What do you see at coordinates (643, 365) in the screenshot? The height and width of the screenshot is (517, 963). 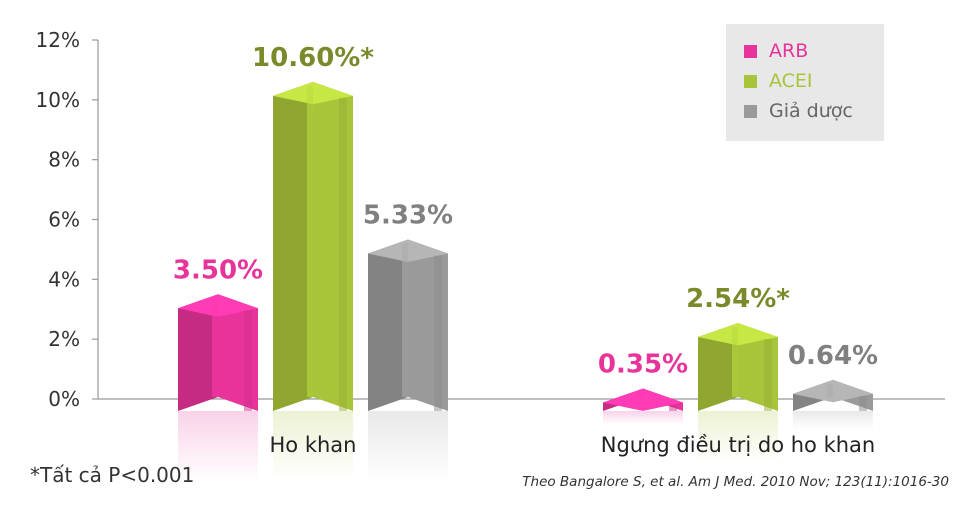 I see `bar-value-label: 0.35%` at bounding box center [643, 365].